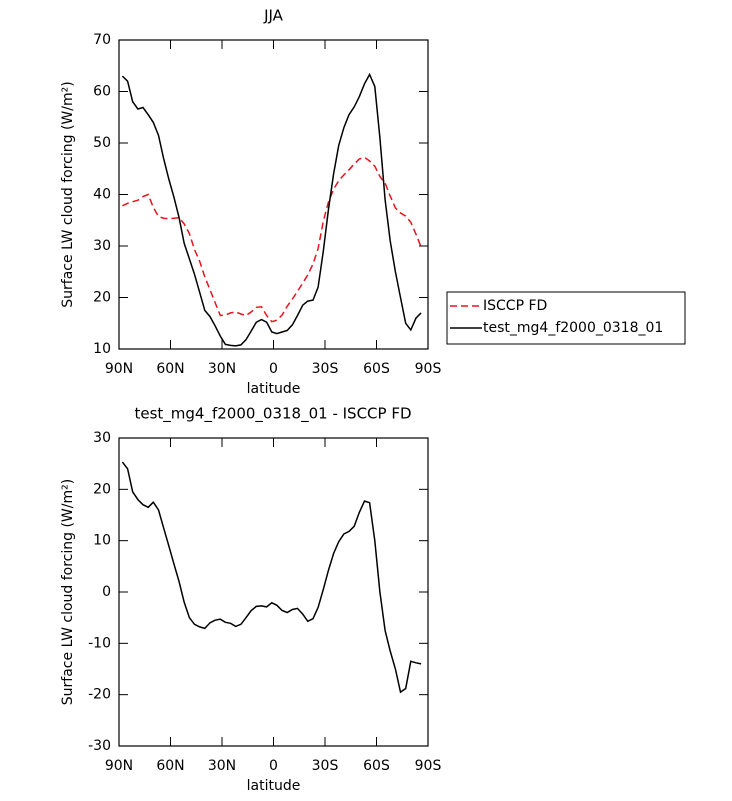 Image resolution: width=732 pixels, height=801 pixels. What do you see at coordinates (573, 328) in the screenshot?
I see `legend-label: test_mg4_f2000_0318_01` at bounding box center [573, 328].